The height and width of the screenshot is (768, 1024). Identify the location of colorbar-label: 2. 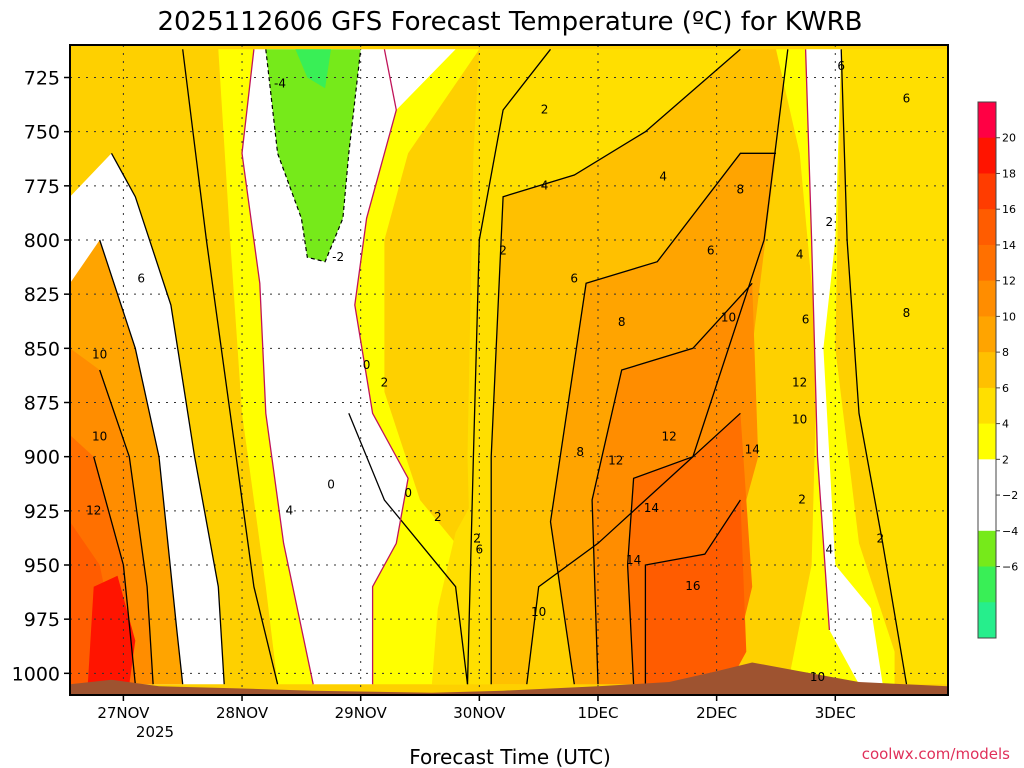
(1005, 459).